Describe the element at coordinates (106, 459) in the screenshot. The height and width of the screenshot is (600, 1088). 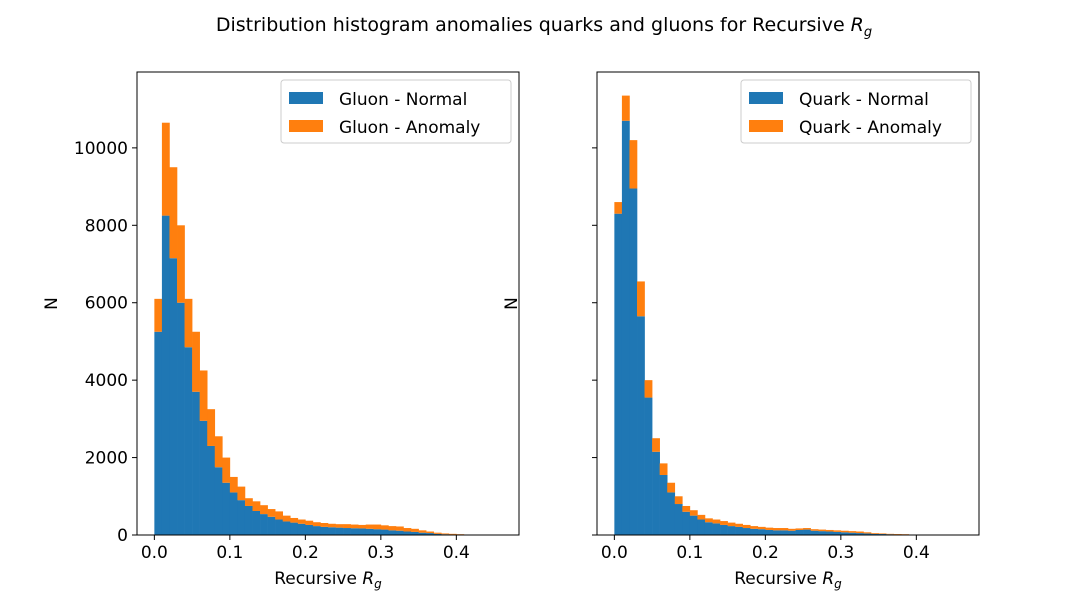
I see `y-tick-label: 2000` at that location.